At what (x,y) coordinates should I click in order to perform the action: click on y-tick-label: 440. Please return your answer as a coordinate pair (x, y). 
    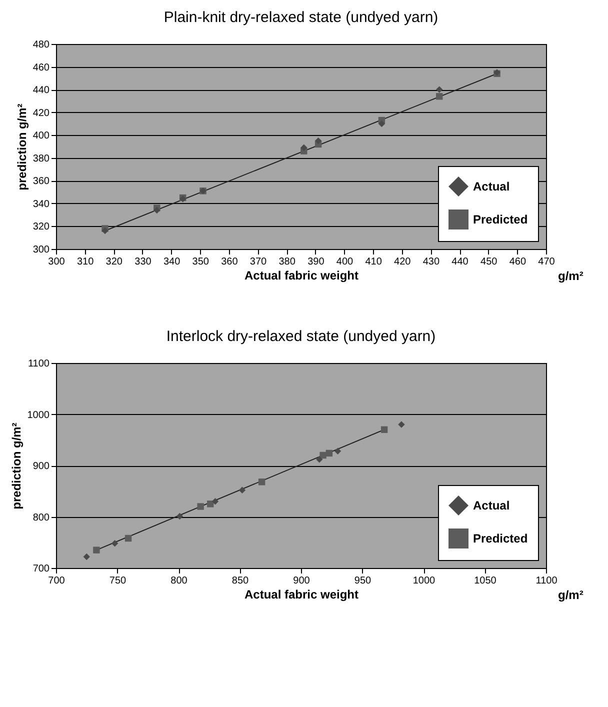
    Looking at the image, I should click on (41, 90).